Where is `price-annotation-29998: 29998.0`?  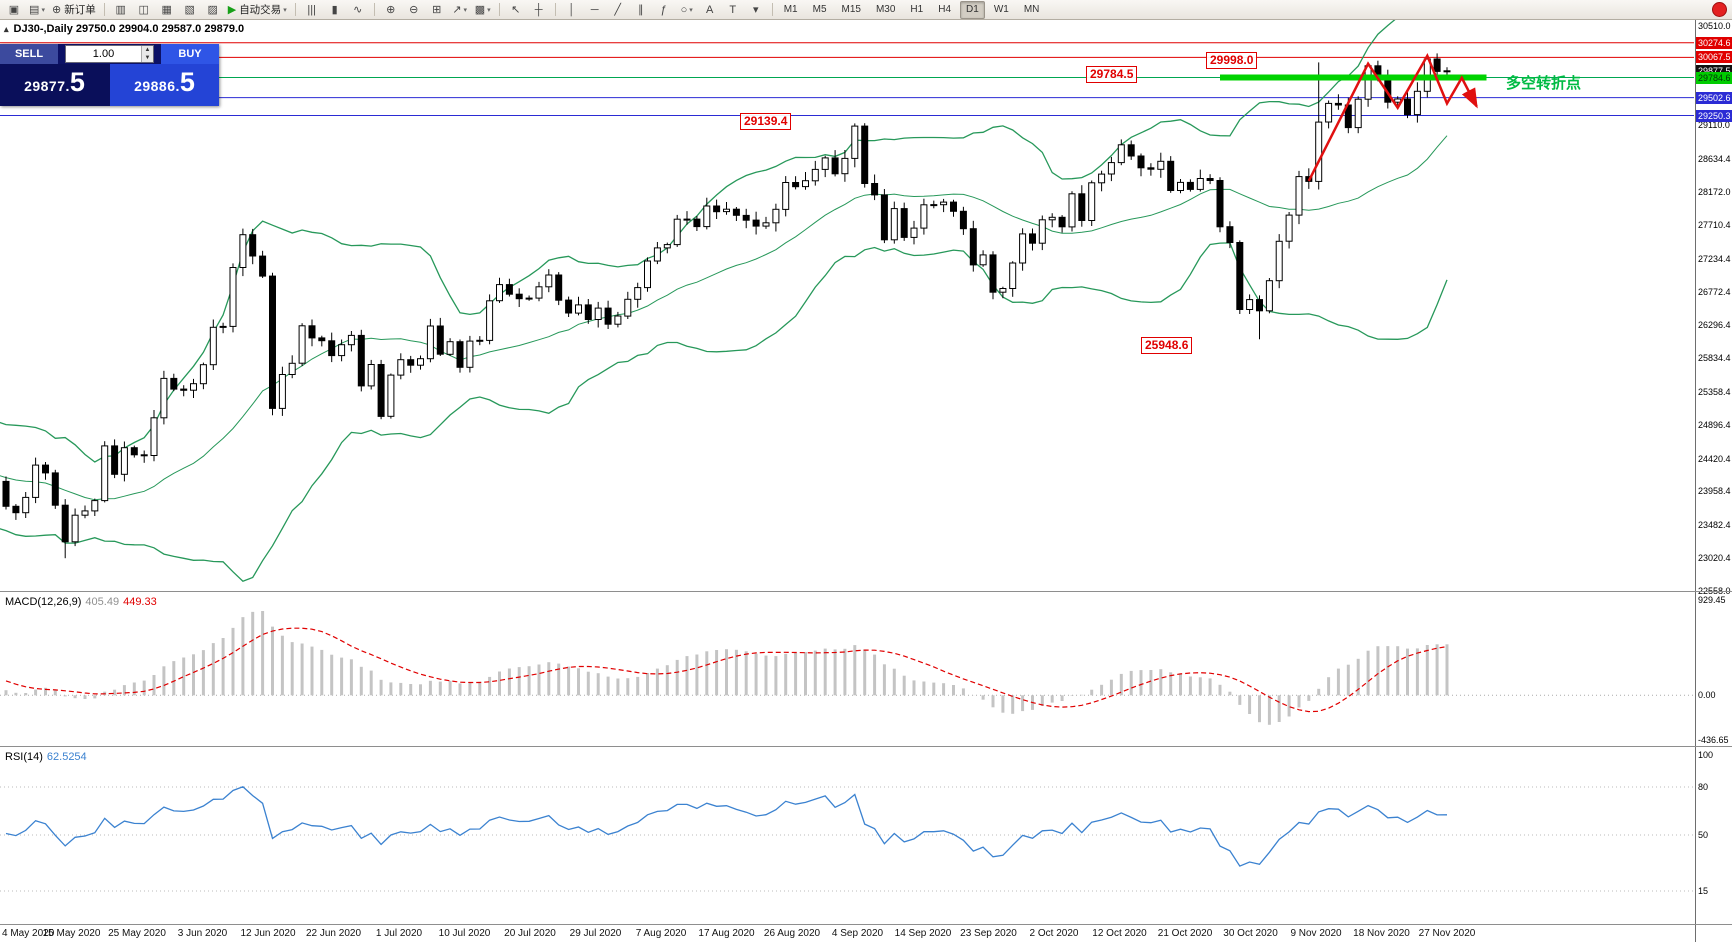
price-annotation-29998: 29998.0 is located at coordinates (1232, 60).